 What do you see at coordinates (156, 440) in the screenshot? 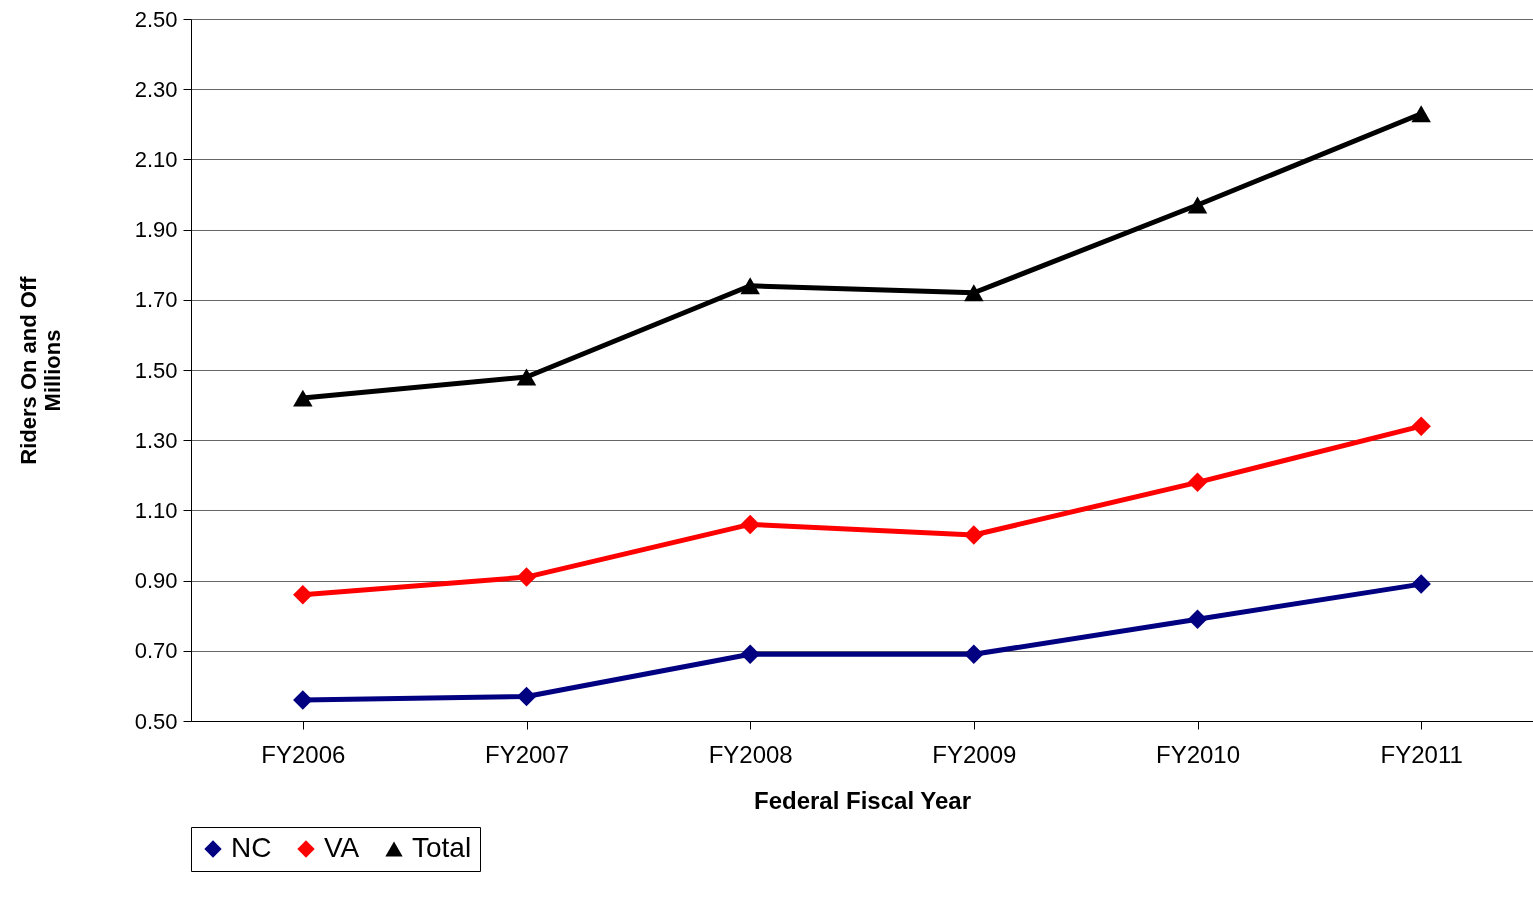
I see `y-tick-label: 1.30` at bounding box center [156, 440].